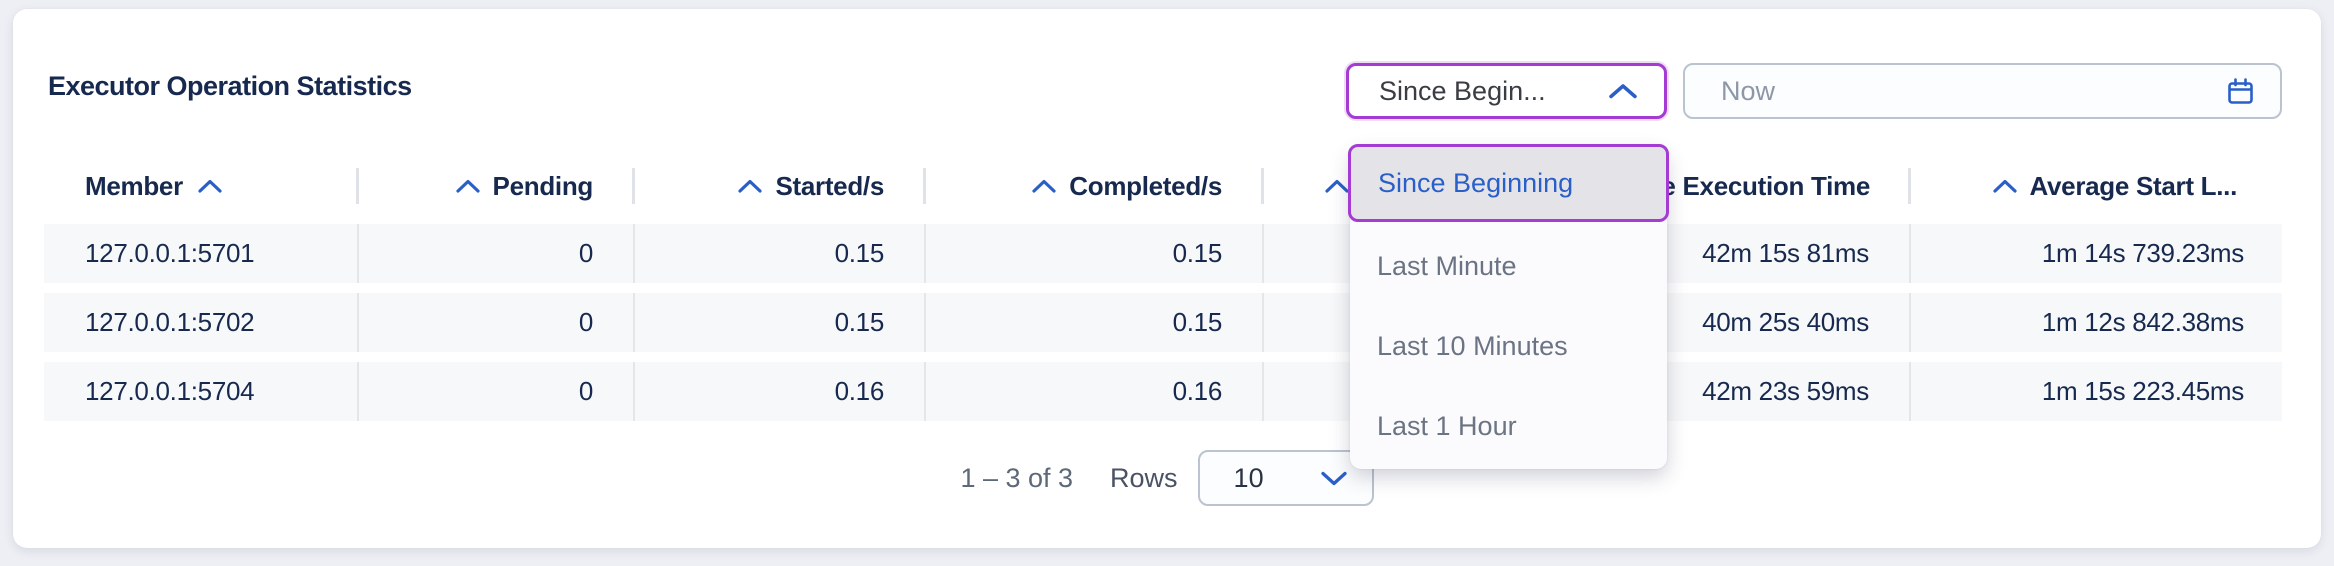  Describe the element at coordinates (1623, 91) in the screenshot. I see `chevron-up-icon` at that location.